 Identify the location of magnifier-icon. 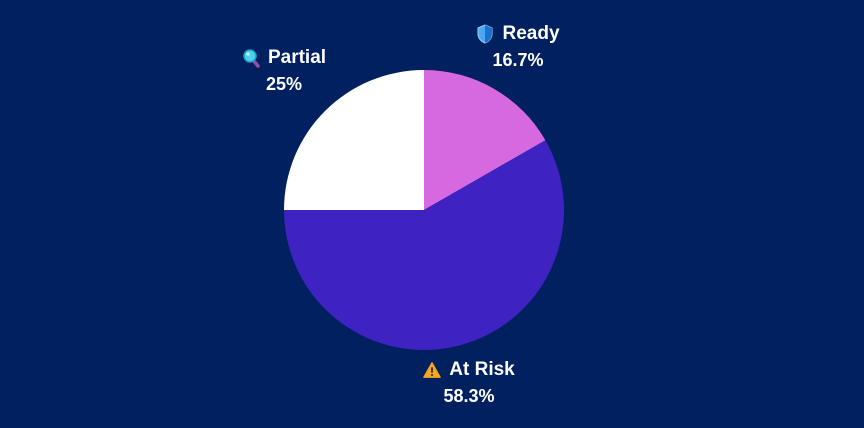
(251, 58).